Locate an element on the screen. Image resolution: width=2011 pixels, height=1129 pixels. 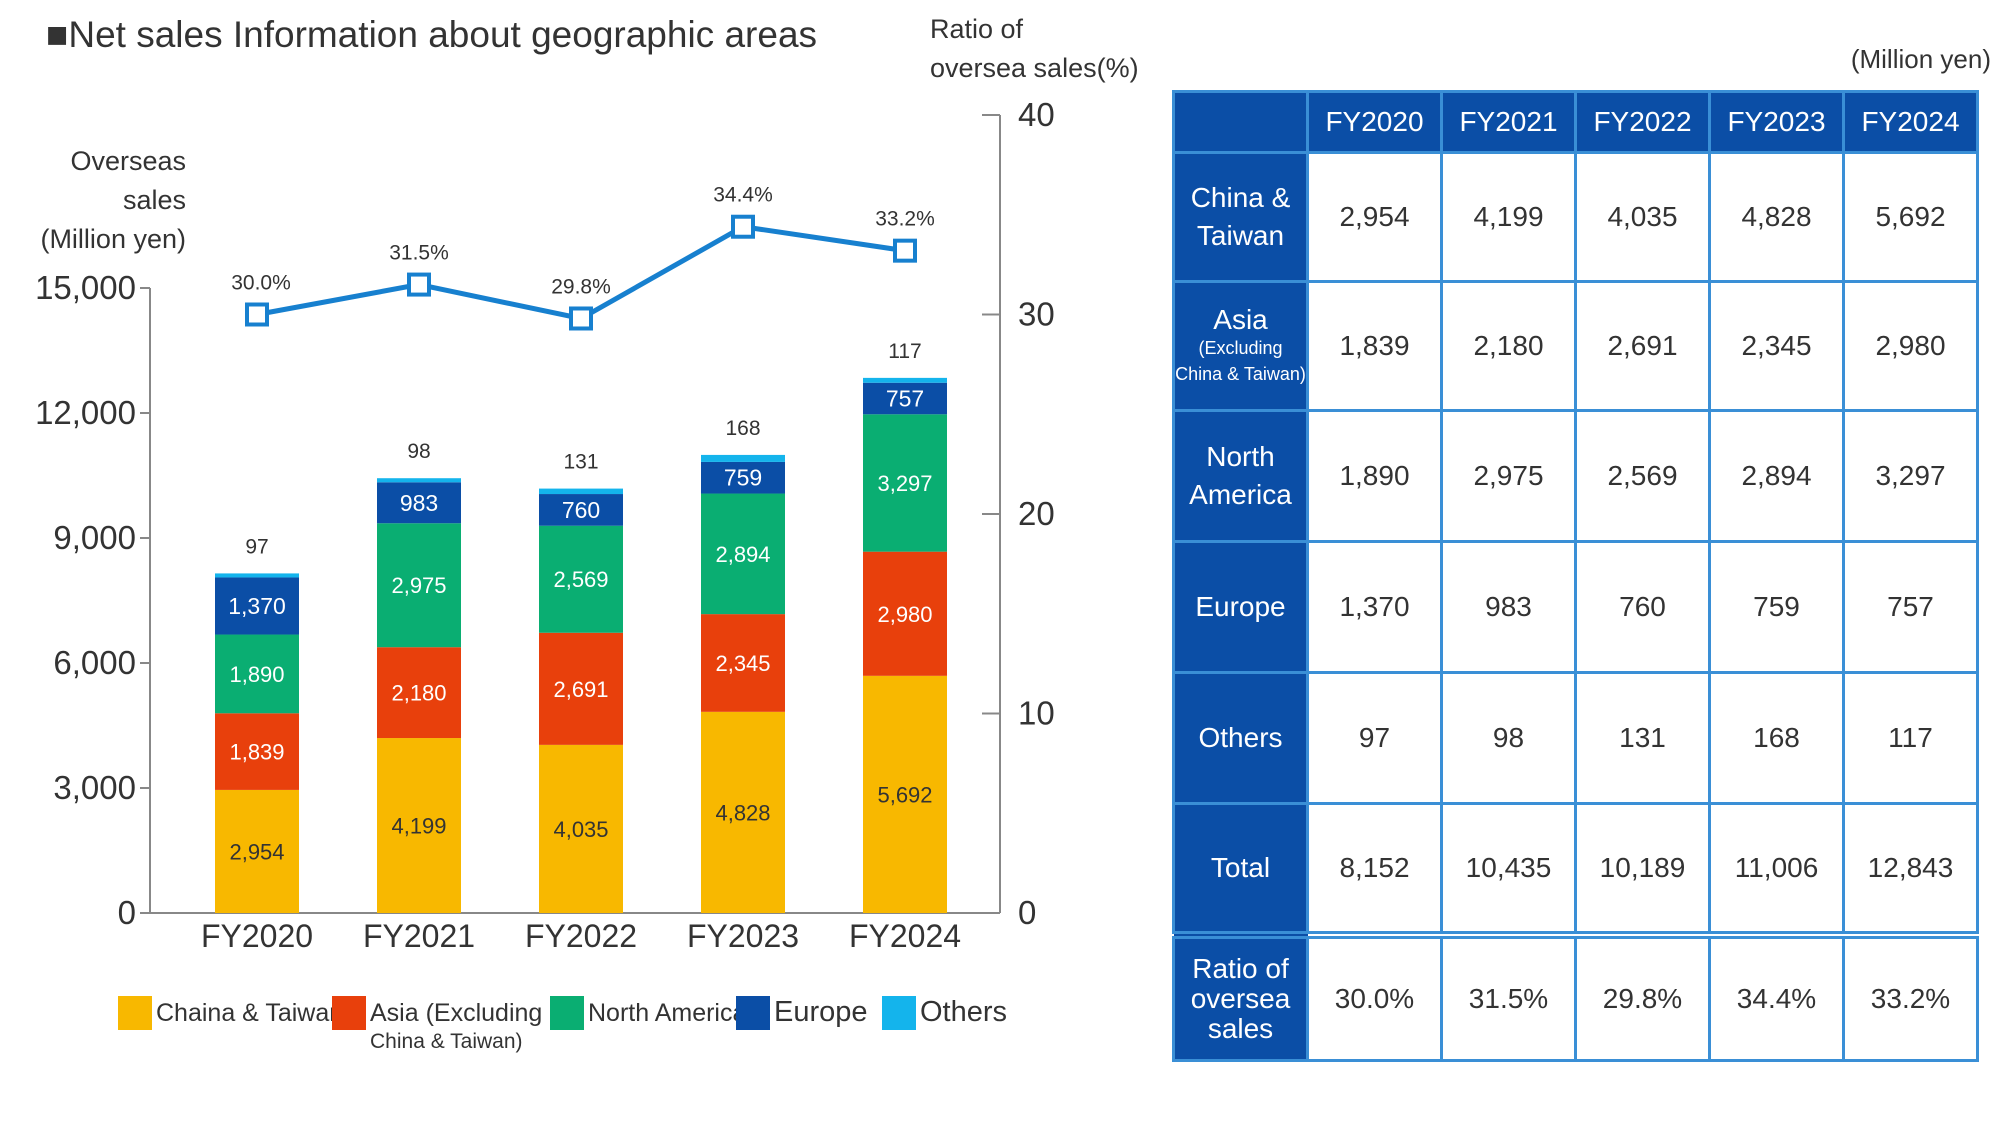
table-row: North America 1,890 2,975 2,569 2,894 3,297 is located at coordinates (1575, 476).